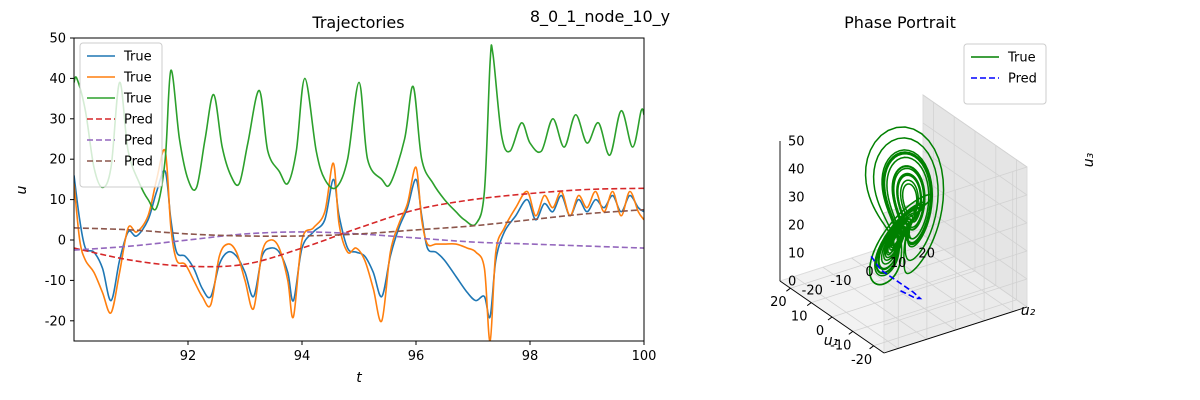  What do you see at coordinates (869, 272) in the screenshot?
I see `u2-tick-label: 0` at bounding box center [869, 272].